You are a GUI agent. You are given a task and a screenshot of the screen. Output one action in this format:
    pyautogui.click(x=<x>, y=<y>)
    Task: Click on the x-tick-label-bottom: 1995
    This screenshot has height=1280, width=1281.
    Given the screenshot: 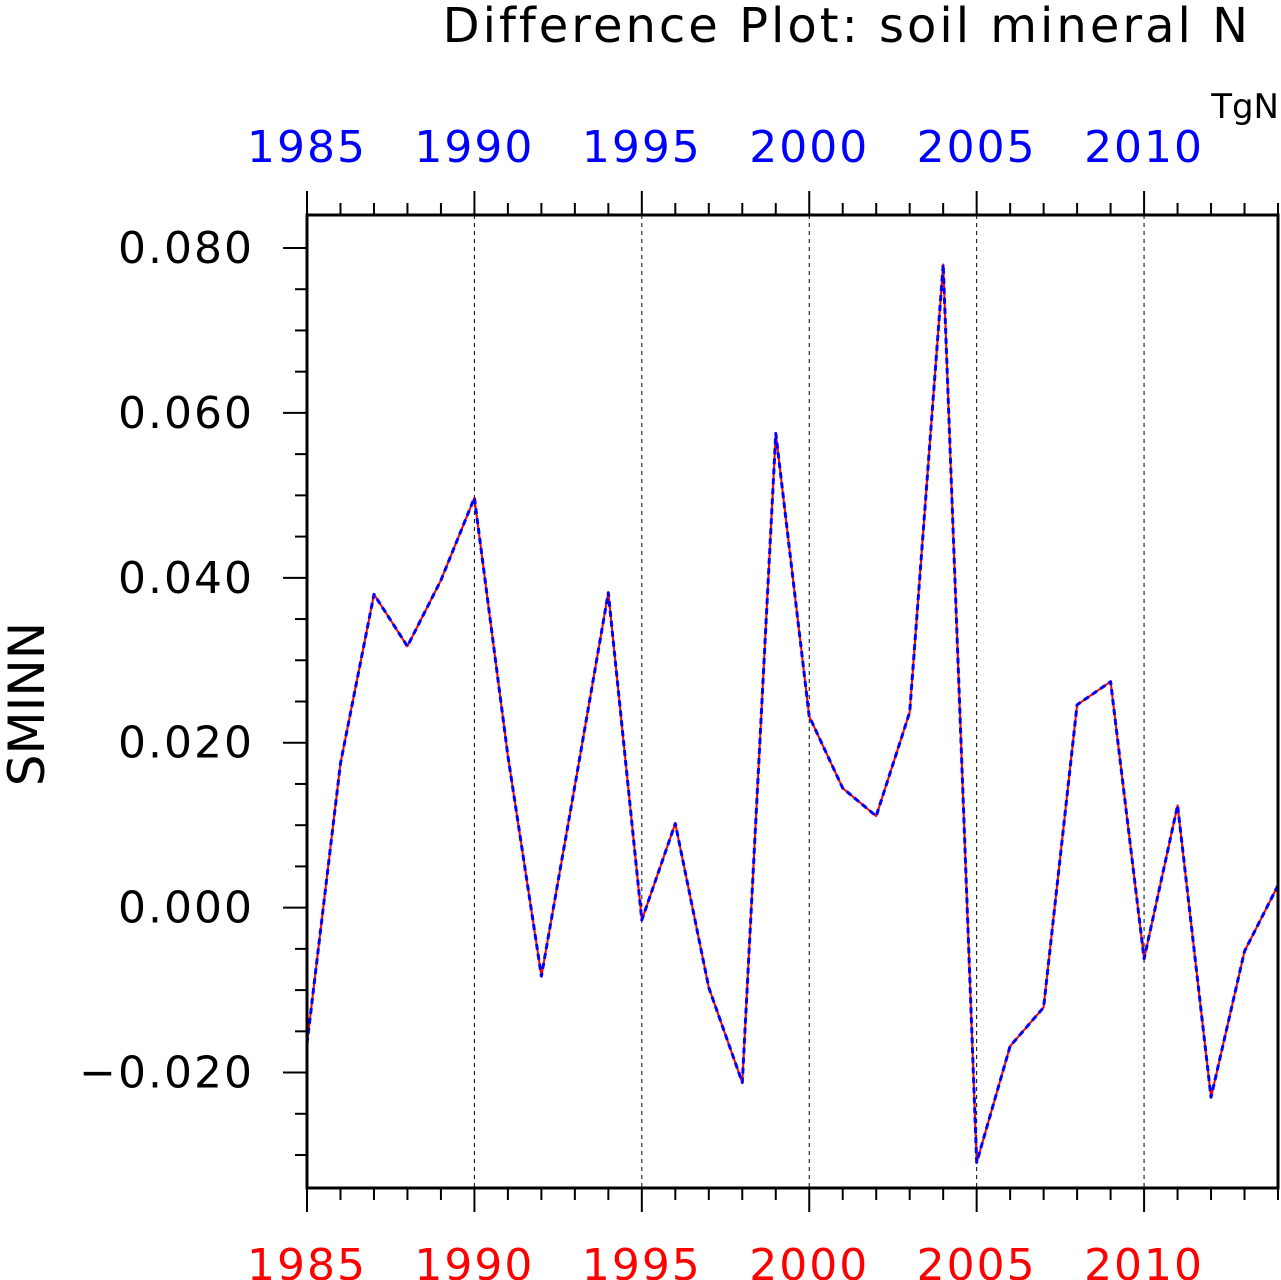 What is the action you would take?
    pyautogui.click(x=642, y=1260)
    